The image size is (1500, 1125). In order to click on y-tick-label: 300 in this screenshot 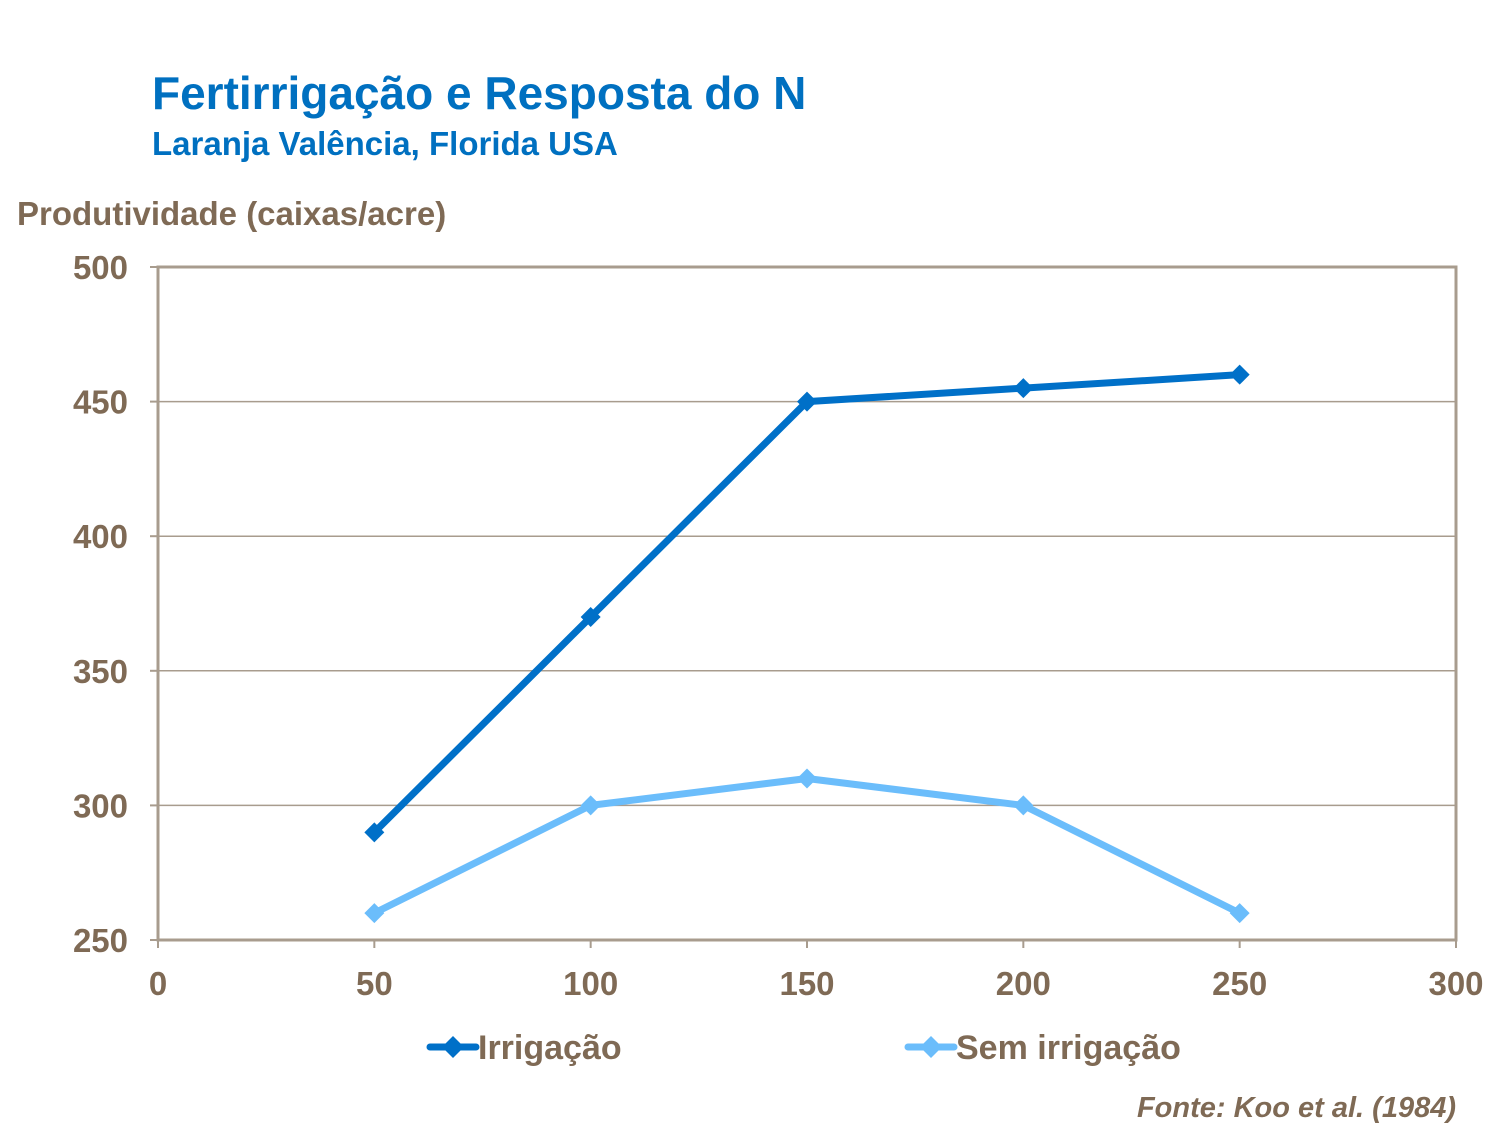, I will do `click(100, 805)`.